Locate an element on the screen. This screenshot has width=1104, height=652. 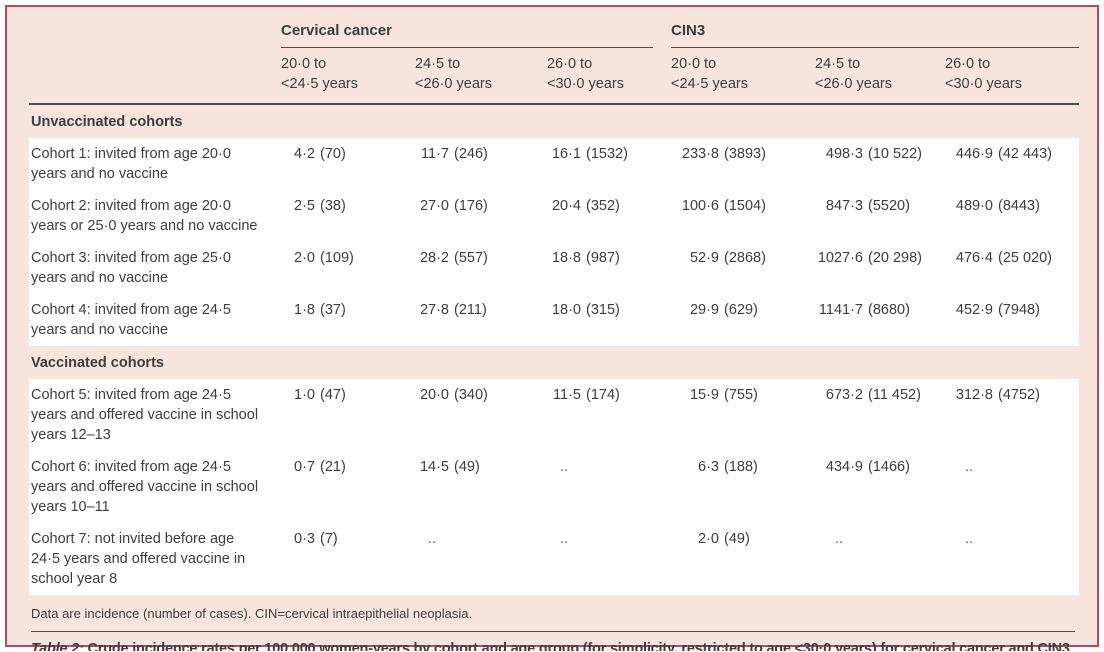
age-column-header: 20·0 to <24·5 years is located at coordinates (348, 75).